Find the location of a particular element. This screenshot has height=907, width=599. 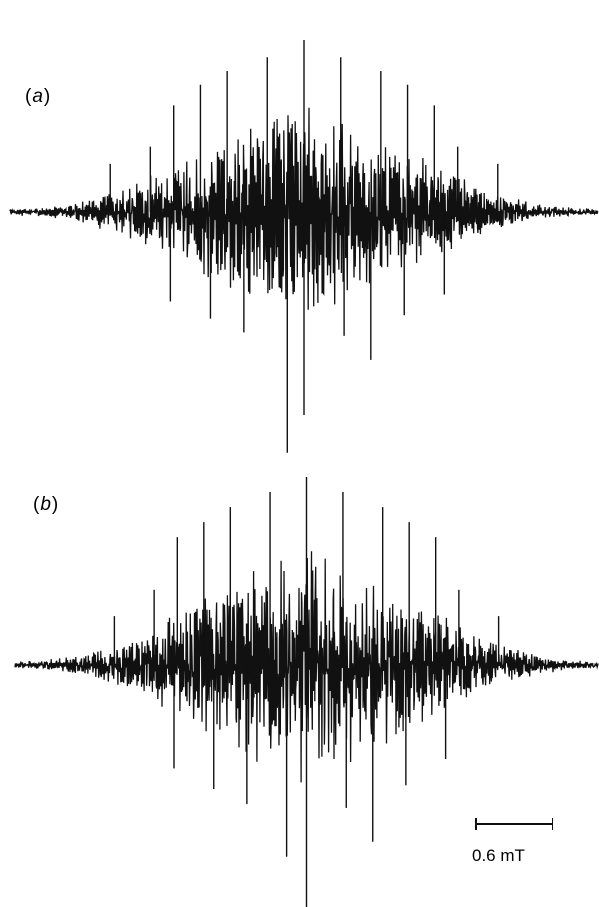

scale-bar-label: 0.6 mT is located at coordinates (498, 855).